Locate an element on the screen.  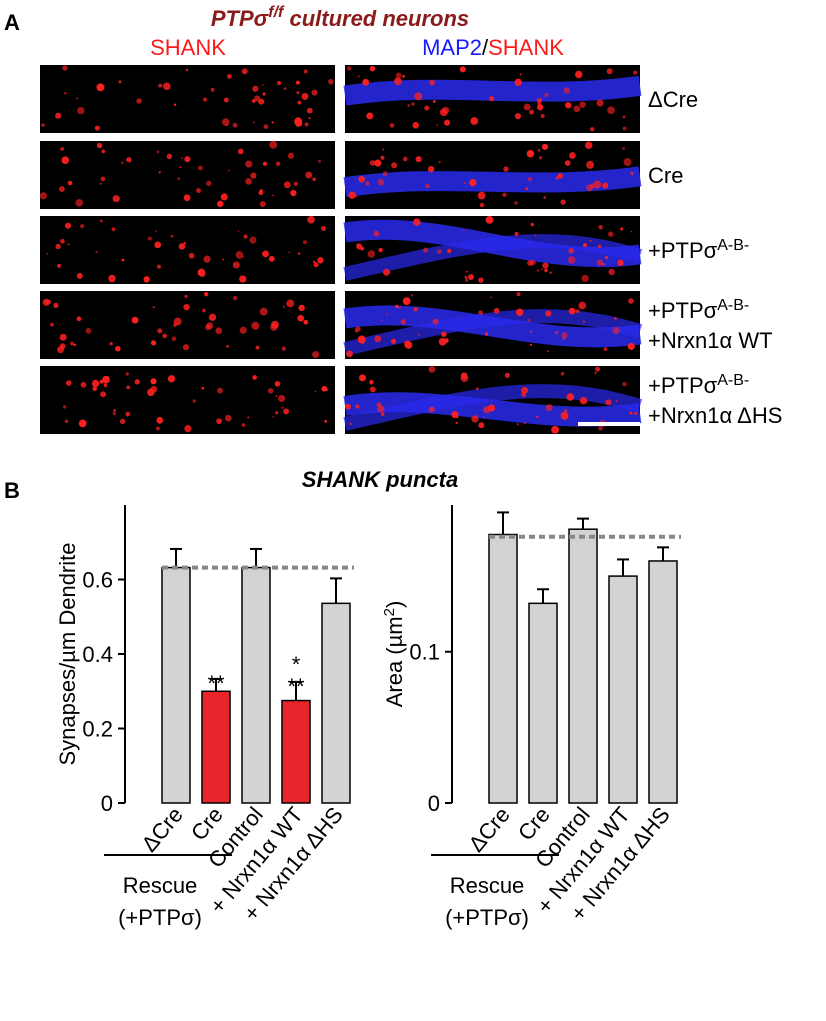
rescue-note: (+PTPσ) is located at coordinates (487, 917).